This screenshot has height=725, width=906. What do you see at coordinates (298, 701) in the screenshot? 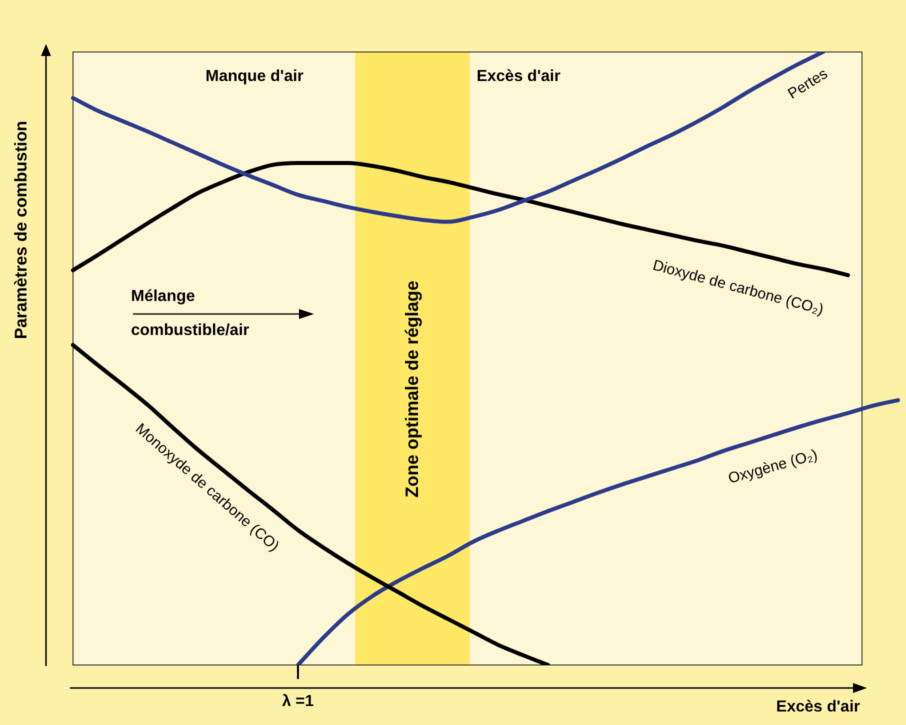
I see `text: λ =1` at bounding box center [298, 701].